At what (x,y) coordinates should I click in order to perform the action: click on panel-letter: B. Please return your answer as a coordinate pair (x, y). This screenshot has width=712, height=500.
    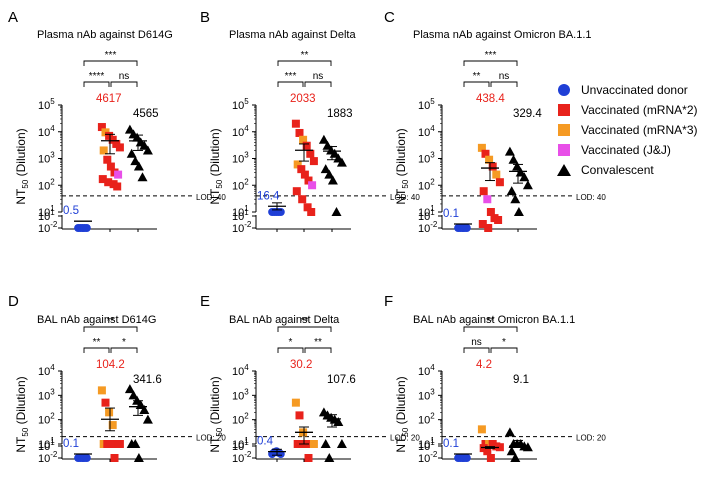
    Looking at the image, I should click on (205, 17).